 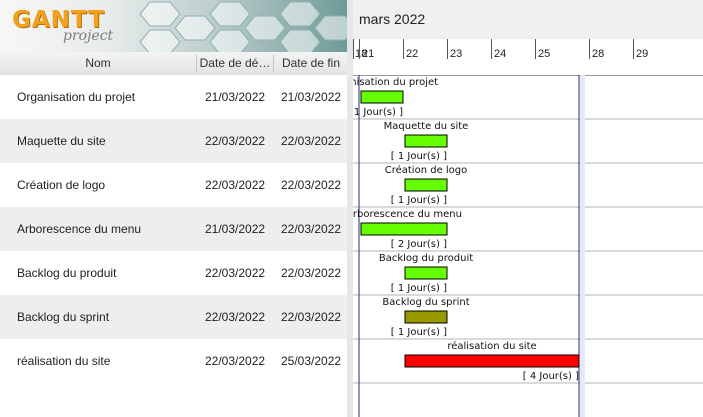 I want to click on logo-gantt-text: GANTT, so click(x=58, y=20).